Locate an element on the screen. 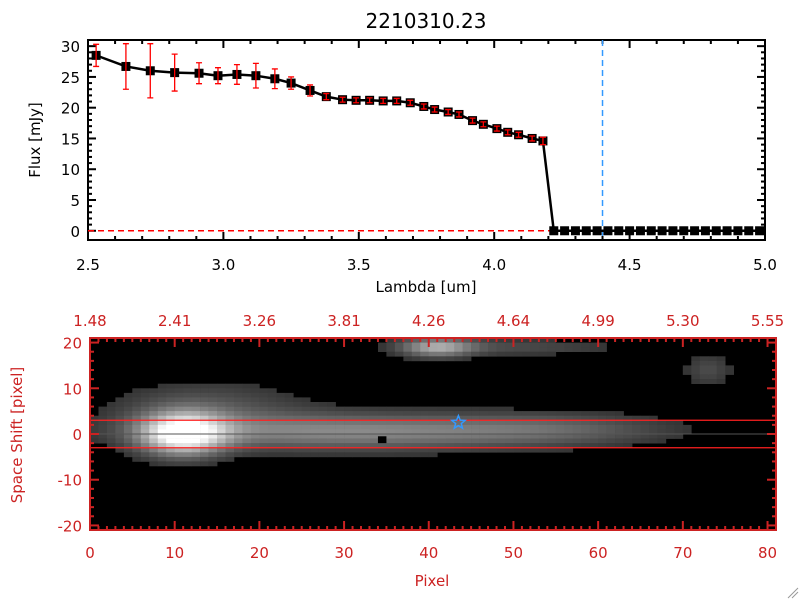 This screenshot has width=800, height=600. x-tick-label: 3.5 is located at coordinates (359, 265).